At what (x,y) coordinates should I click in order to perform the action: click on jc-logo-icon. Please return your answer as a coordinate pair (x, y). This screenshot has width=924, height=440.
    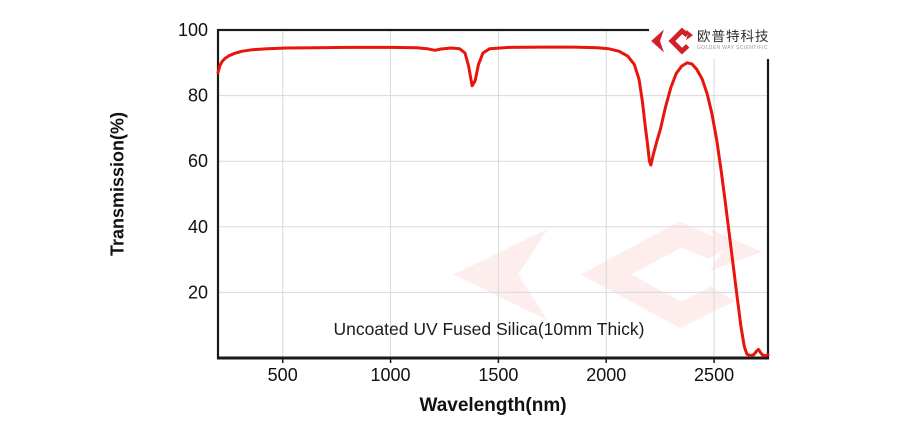
    Looking at the image, I should click on (671, 41).